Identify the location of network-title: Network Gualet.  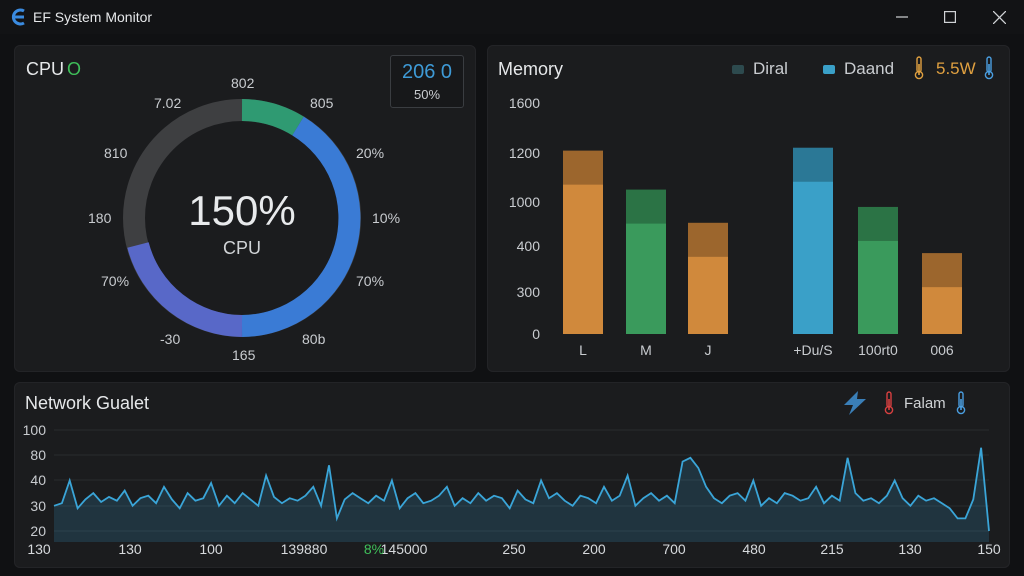
(87, 403).